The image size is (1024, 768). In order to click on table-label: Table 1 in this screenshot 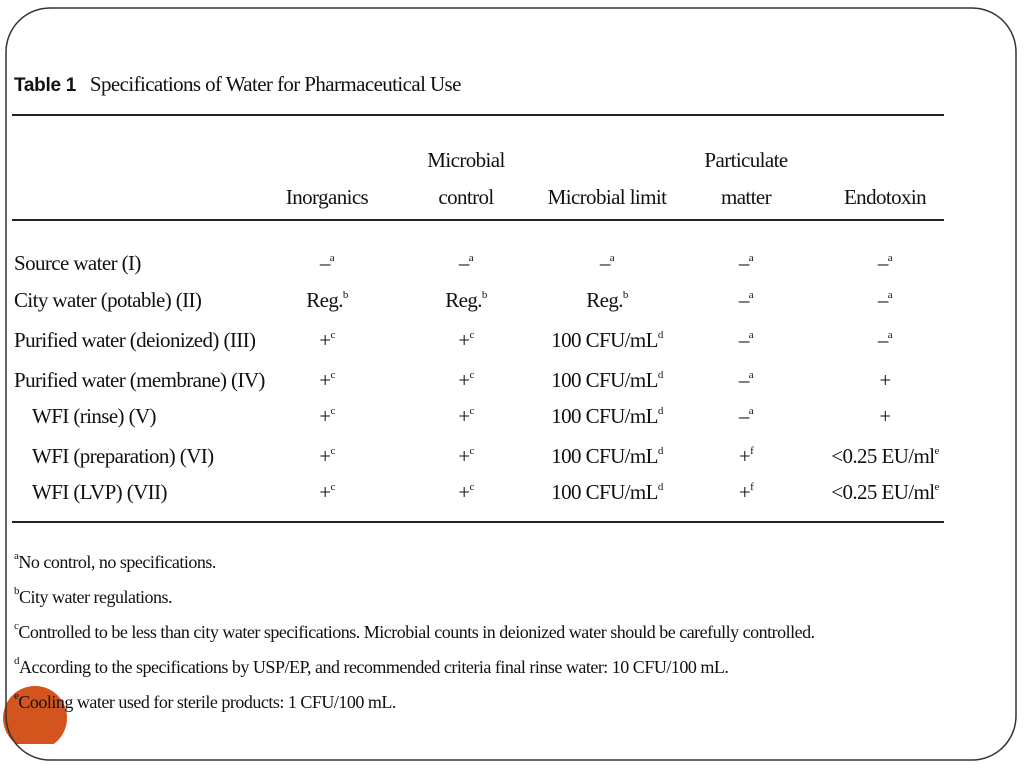, I will do `click(45, 85)`.